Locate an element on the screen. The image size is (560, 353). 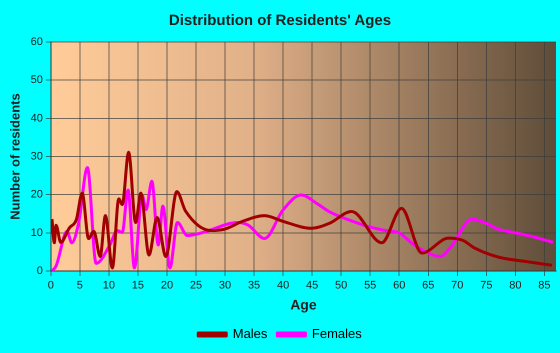
legend-label: Males is located at coordinates (250, 334).